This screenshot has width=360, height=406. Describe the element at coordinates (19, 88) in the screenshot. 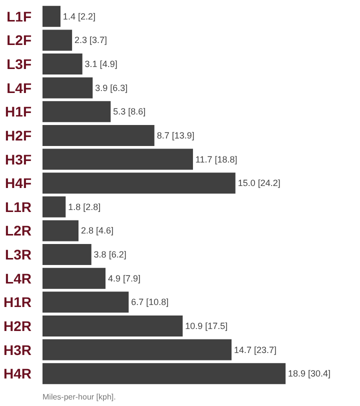

I see `y-tick-label: L4F` at that location.